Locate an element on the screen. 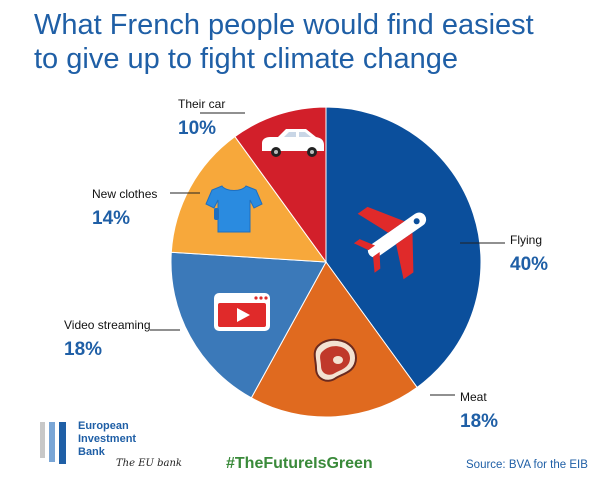  video-player-icon is located at coordinates (242, 312).